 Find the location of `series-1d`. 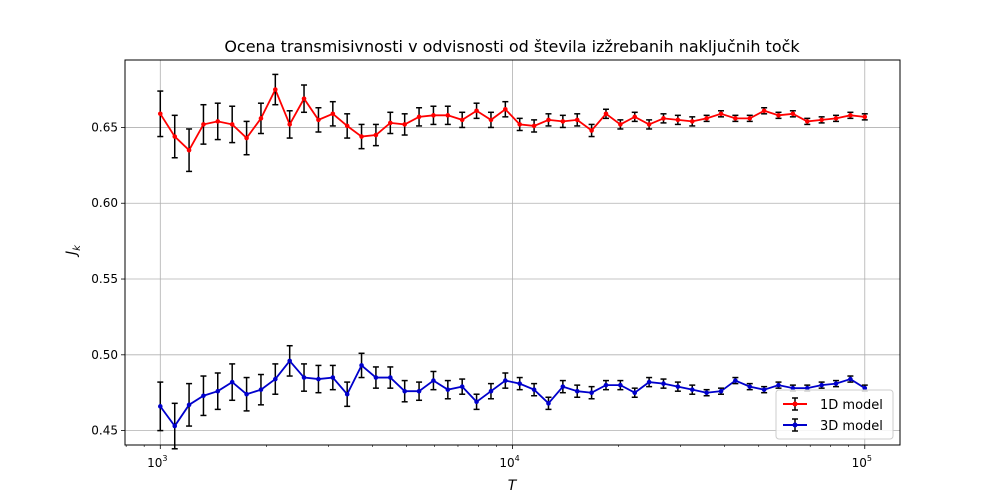

series-1d is located at coordinates (512, 123).